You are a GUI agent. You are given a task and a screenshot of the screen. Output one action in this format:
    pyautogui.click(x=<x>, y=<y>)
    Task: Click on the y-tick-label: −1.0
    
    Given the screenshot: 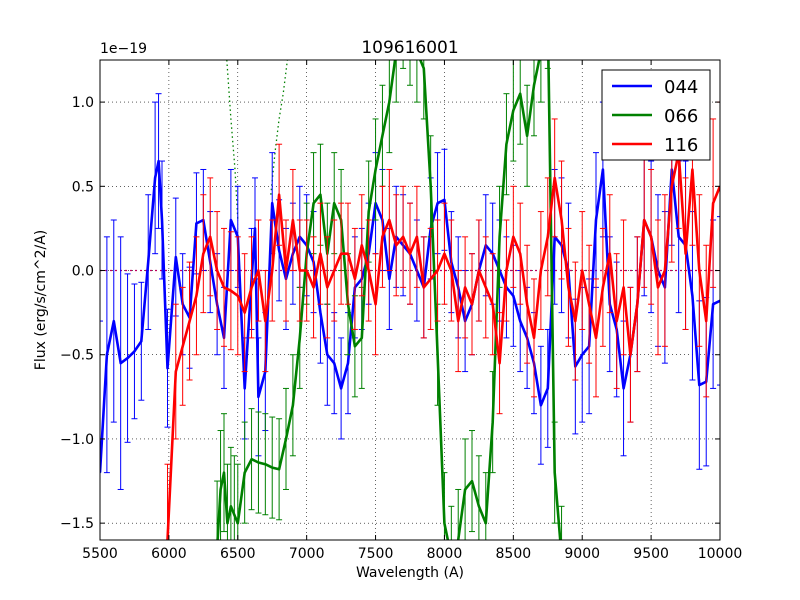 What is the action you would take?
    pyautogui.click(x=77, y=440)
    